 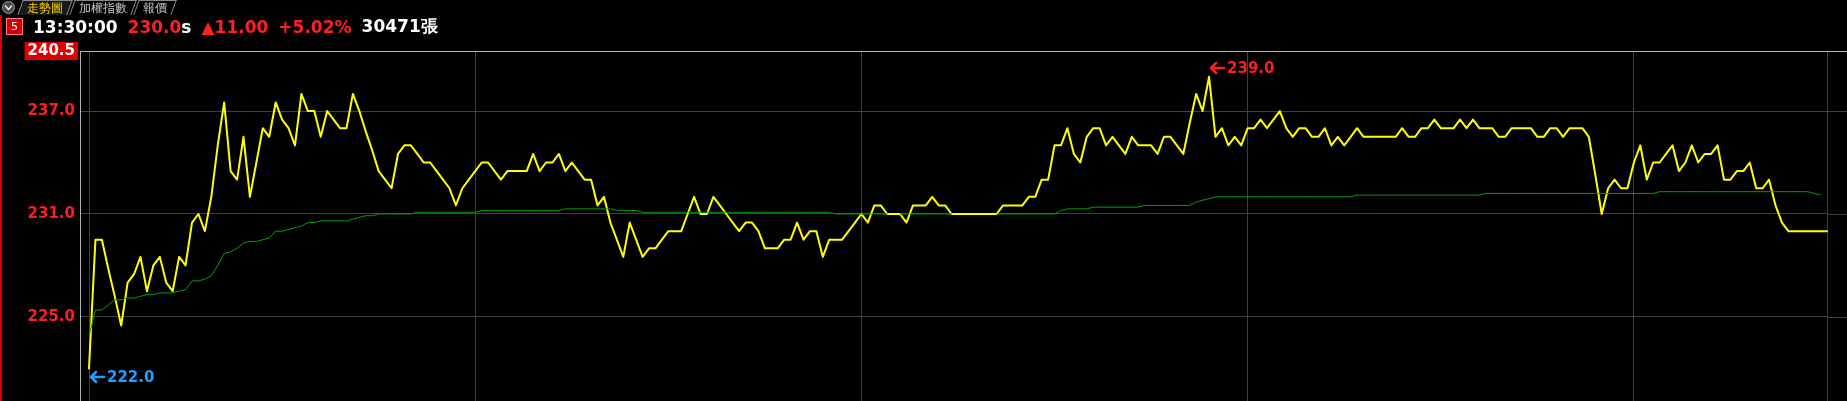 What do you see at coordinates (1251, 67) in the screenshot?
I see `annotation: 239.0` at bounding box center [1251, 67].